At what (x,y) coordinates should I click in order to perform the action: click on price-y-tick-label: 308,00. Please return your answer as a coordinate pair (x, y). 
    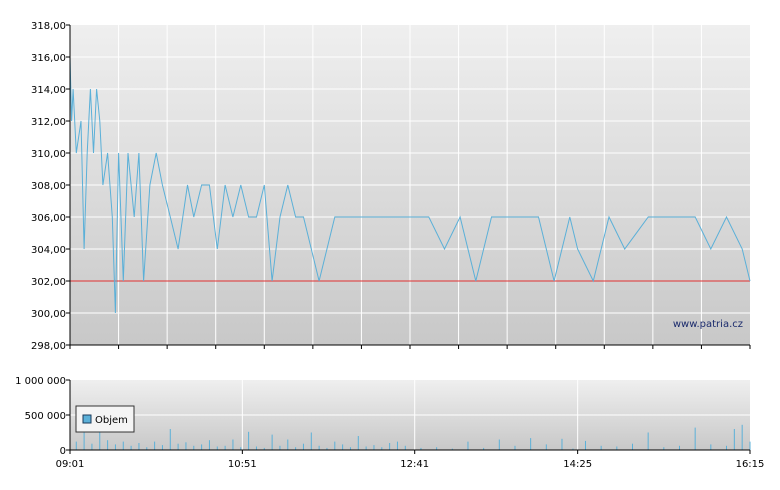
    Looking at the image, I should click on (48, 186).